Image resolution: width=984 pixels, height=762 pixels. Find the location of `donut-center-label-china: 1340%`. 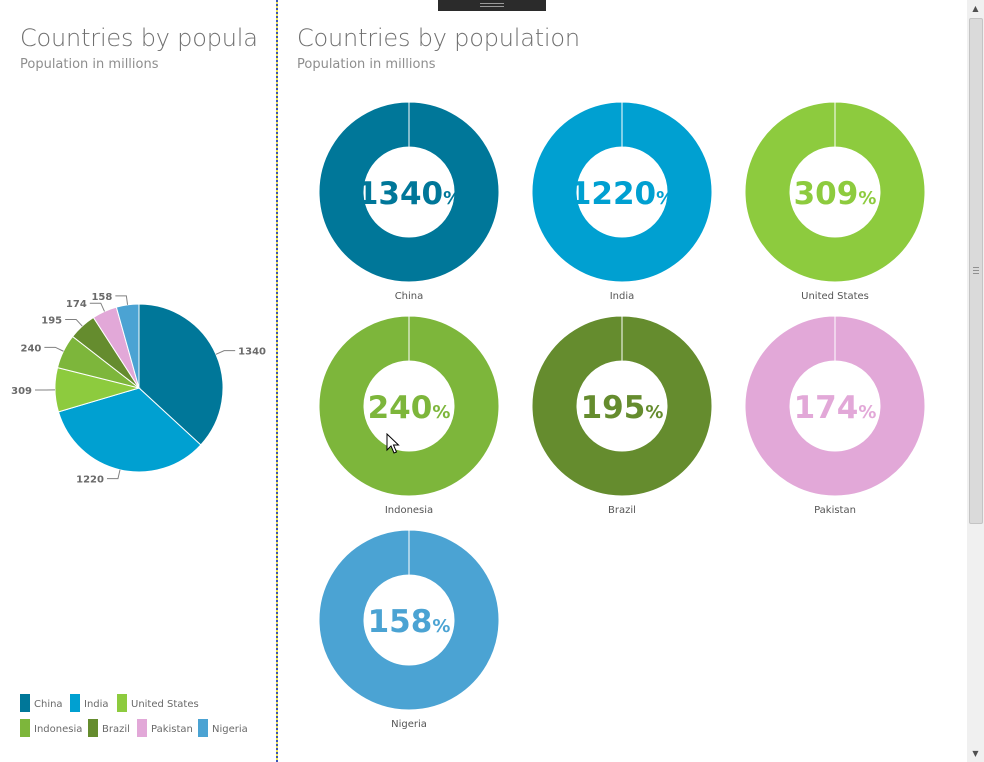

donut-center-label-china: 1340% is located at coordinates (409, 194).